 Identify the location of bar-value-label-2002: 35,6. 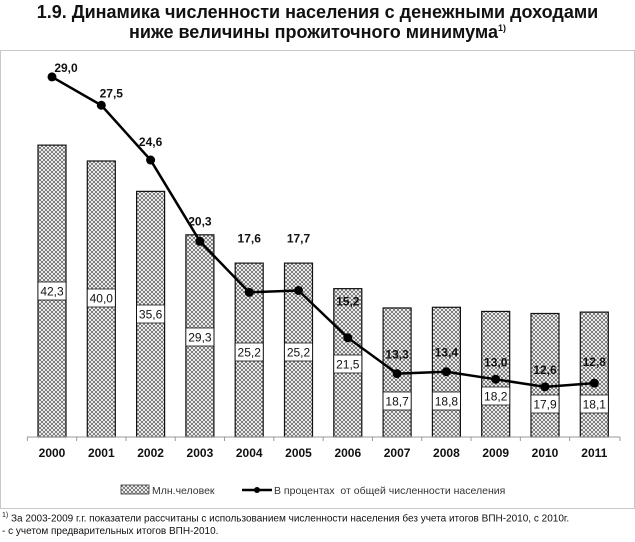
(151, 315).